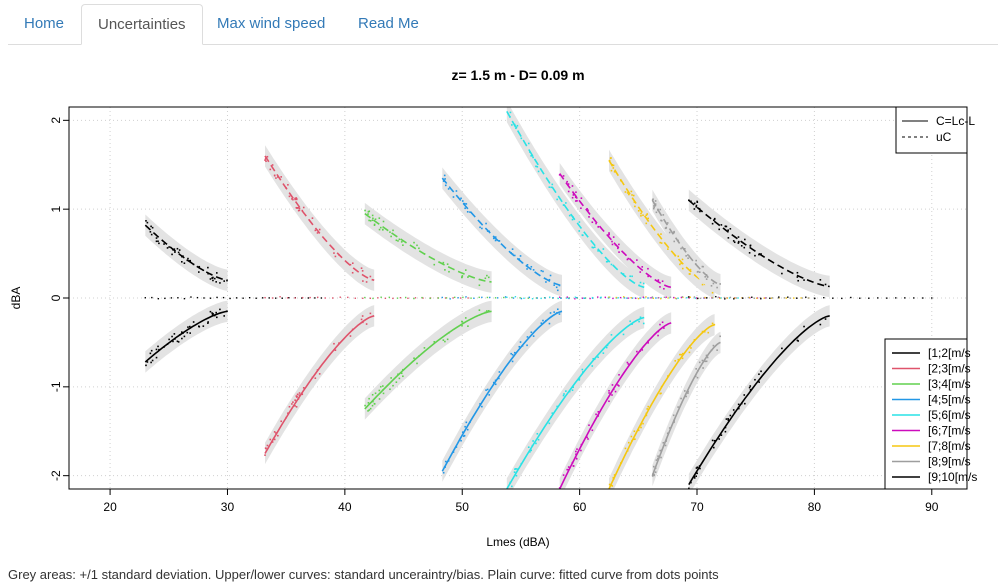  What do you see at coordinates (388, 24) in the screenshot?
I see `tab-read-me: Read Me` at bounding box center [388, 24].